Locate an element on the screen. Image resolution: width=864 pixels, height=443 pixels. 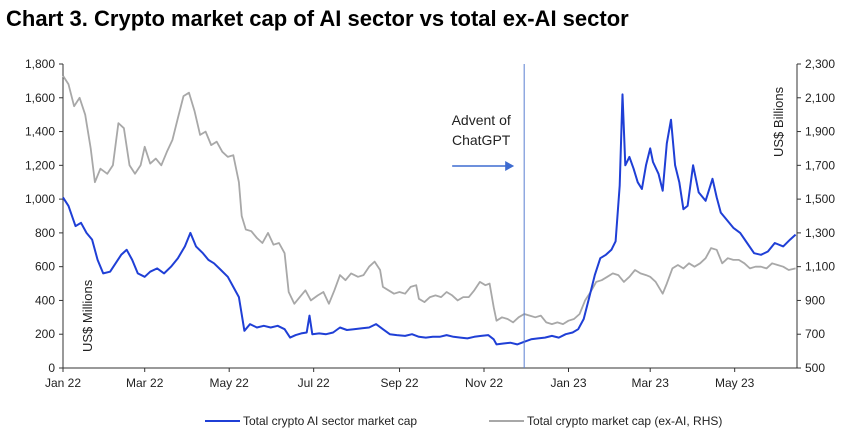
x-tick-label: Jan 22 is located at coordinates (63, 383).